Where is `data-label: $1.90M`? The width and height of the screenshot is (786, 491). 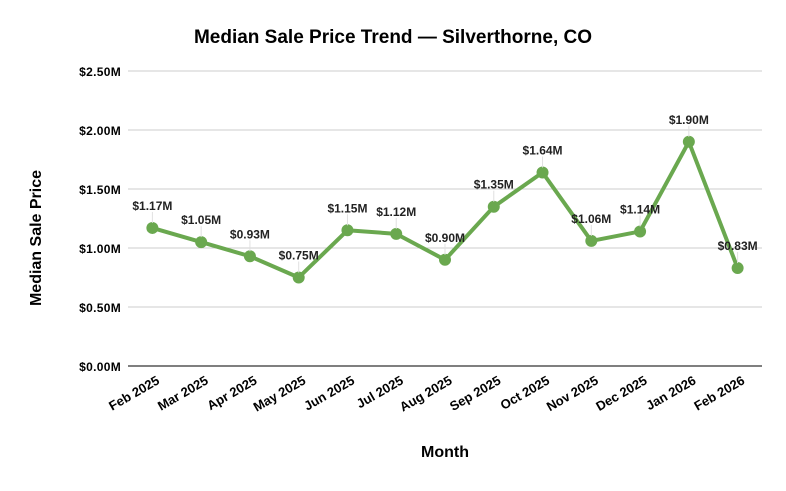
data-label: $1.90M is located at coordinates (689, 120).